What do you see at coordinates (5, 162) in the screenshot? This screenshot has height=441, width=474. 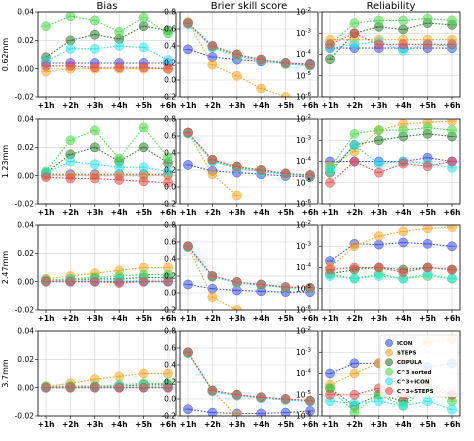 I see `row-label-1-23mm: 1.23mm` at bounding box center [5, 162].